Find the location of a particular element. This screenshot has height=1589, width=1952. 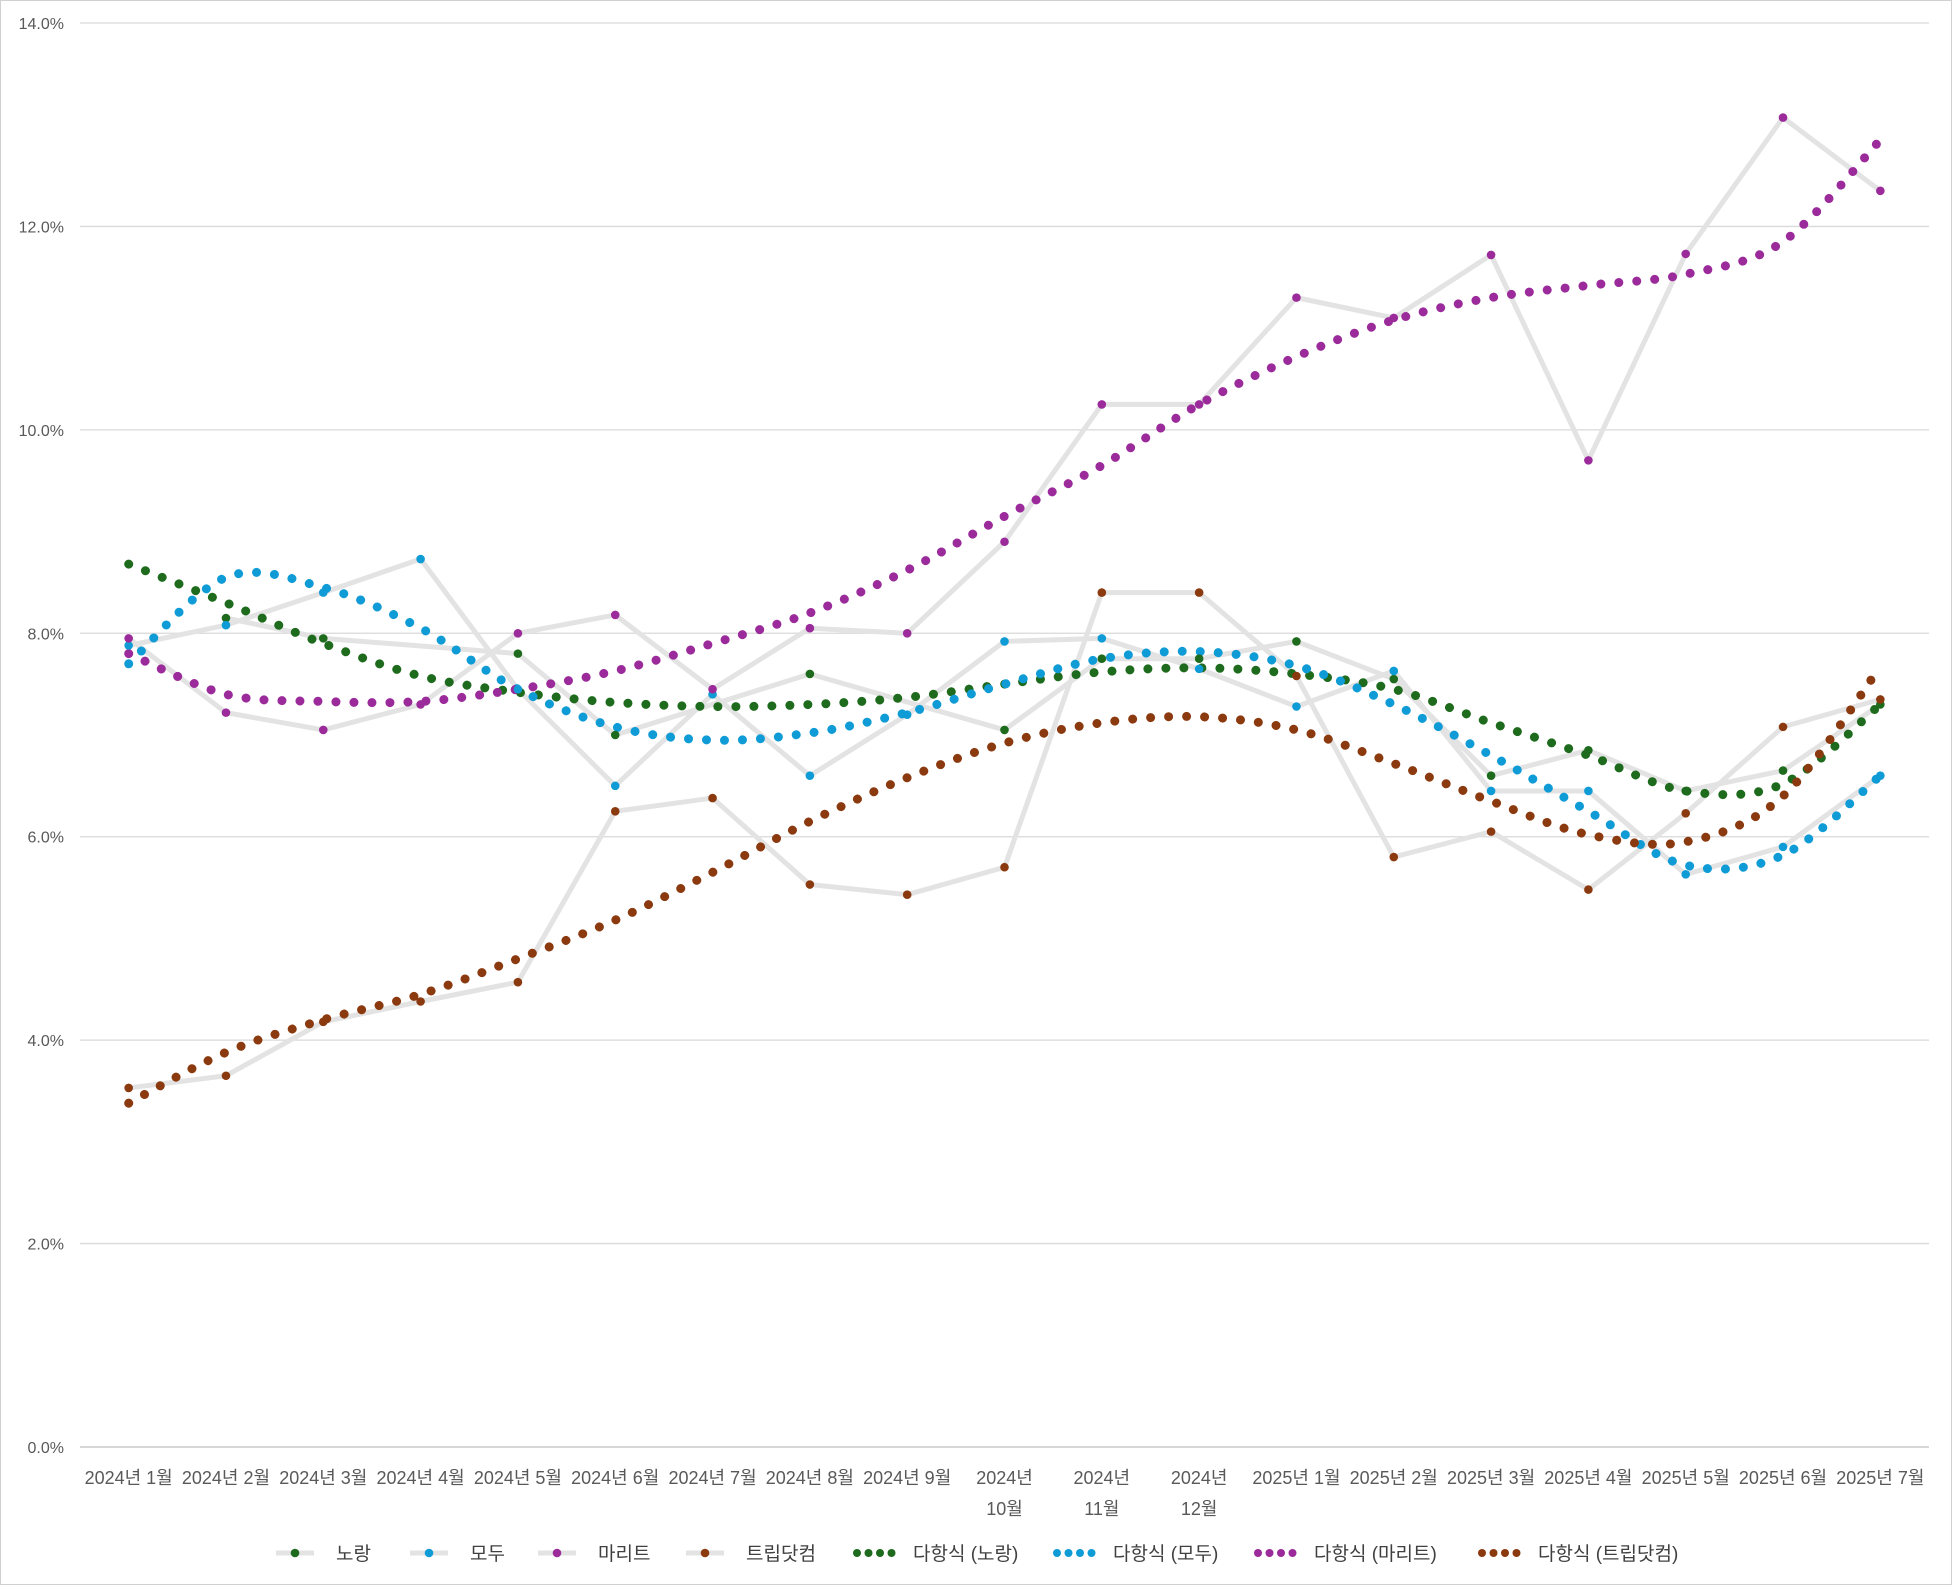

y-tick-label: 14.0% is located at coordinates (41, 24).